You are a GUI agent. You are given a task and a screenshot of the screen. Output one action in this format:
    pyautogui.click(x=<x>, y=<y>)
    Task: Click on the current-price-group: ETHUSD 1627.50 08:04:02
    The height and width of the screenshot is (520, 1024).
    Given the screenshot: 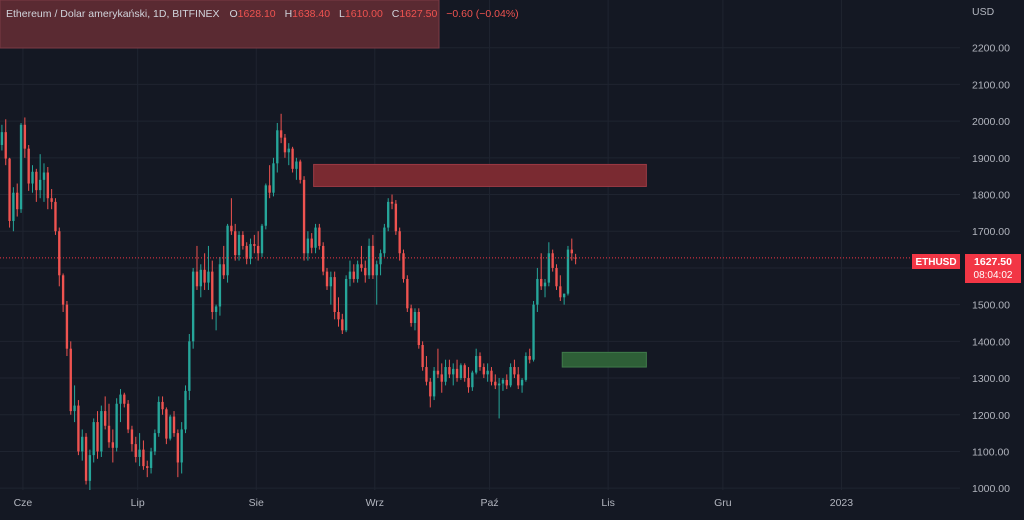 What is the action you would take?
    pyautogui.click(x=966, y=268)
    